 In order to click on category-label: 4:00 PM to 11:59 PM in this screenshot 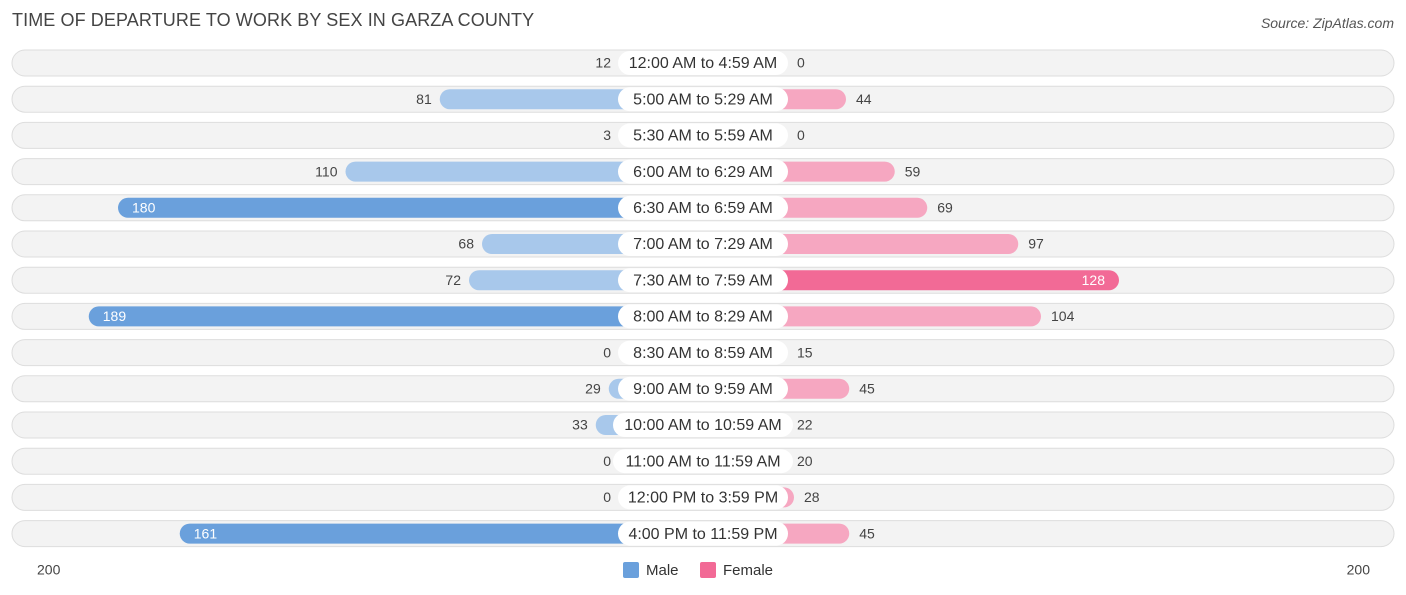, I will do `click(702, 534)`.